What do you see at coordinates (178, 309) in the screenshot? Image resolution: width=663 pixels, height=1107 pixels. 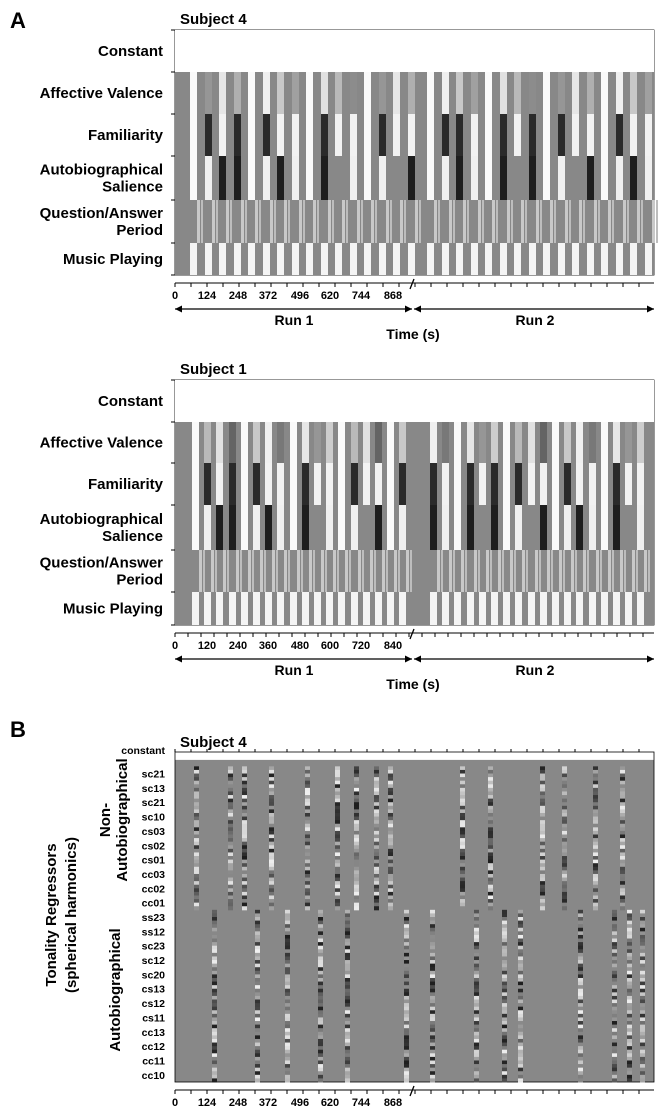 I see `run1-arrow-head-left` at bounding box center [178, 309].